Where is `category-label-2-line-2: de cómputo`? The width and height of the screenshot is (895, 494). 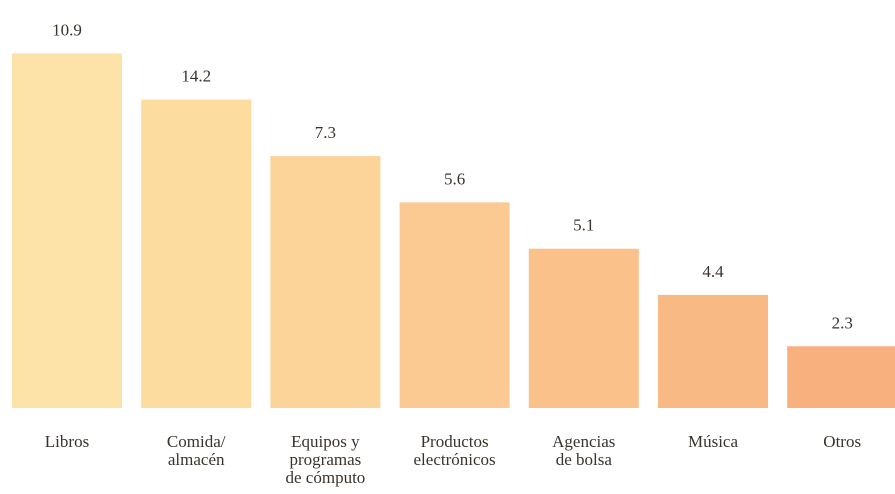
category-label-2-line-2: de cómputo is located at coordinates (326, 477).